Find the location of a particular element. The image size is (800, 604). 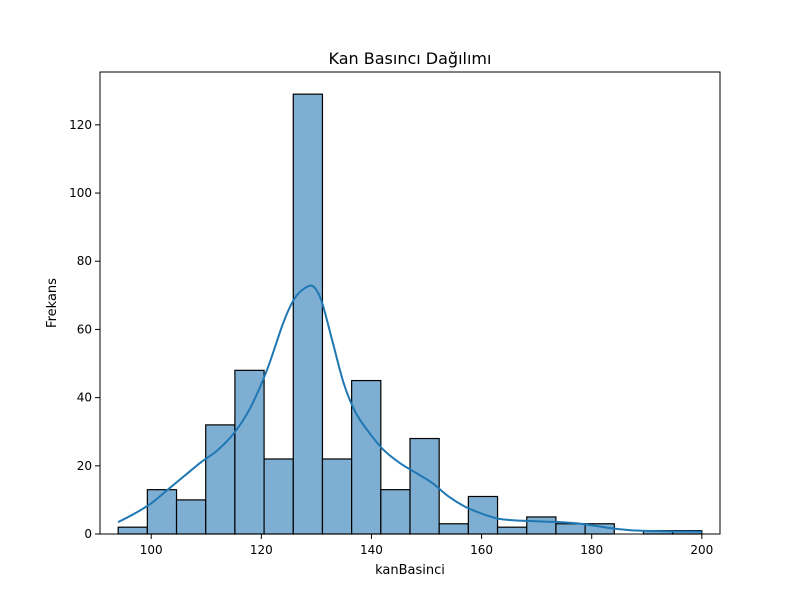

y-tick-label: 120 is located at coordinates (80, 125).